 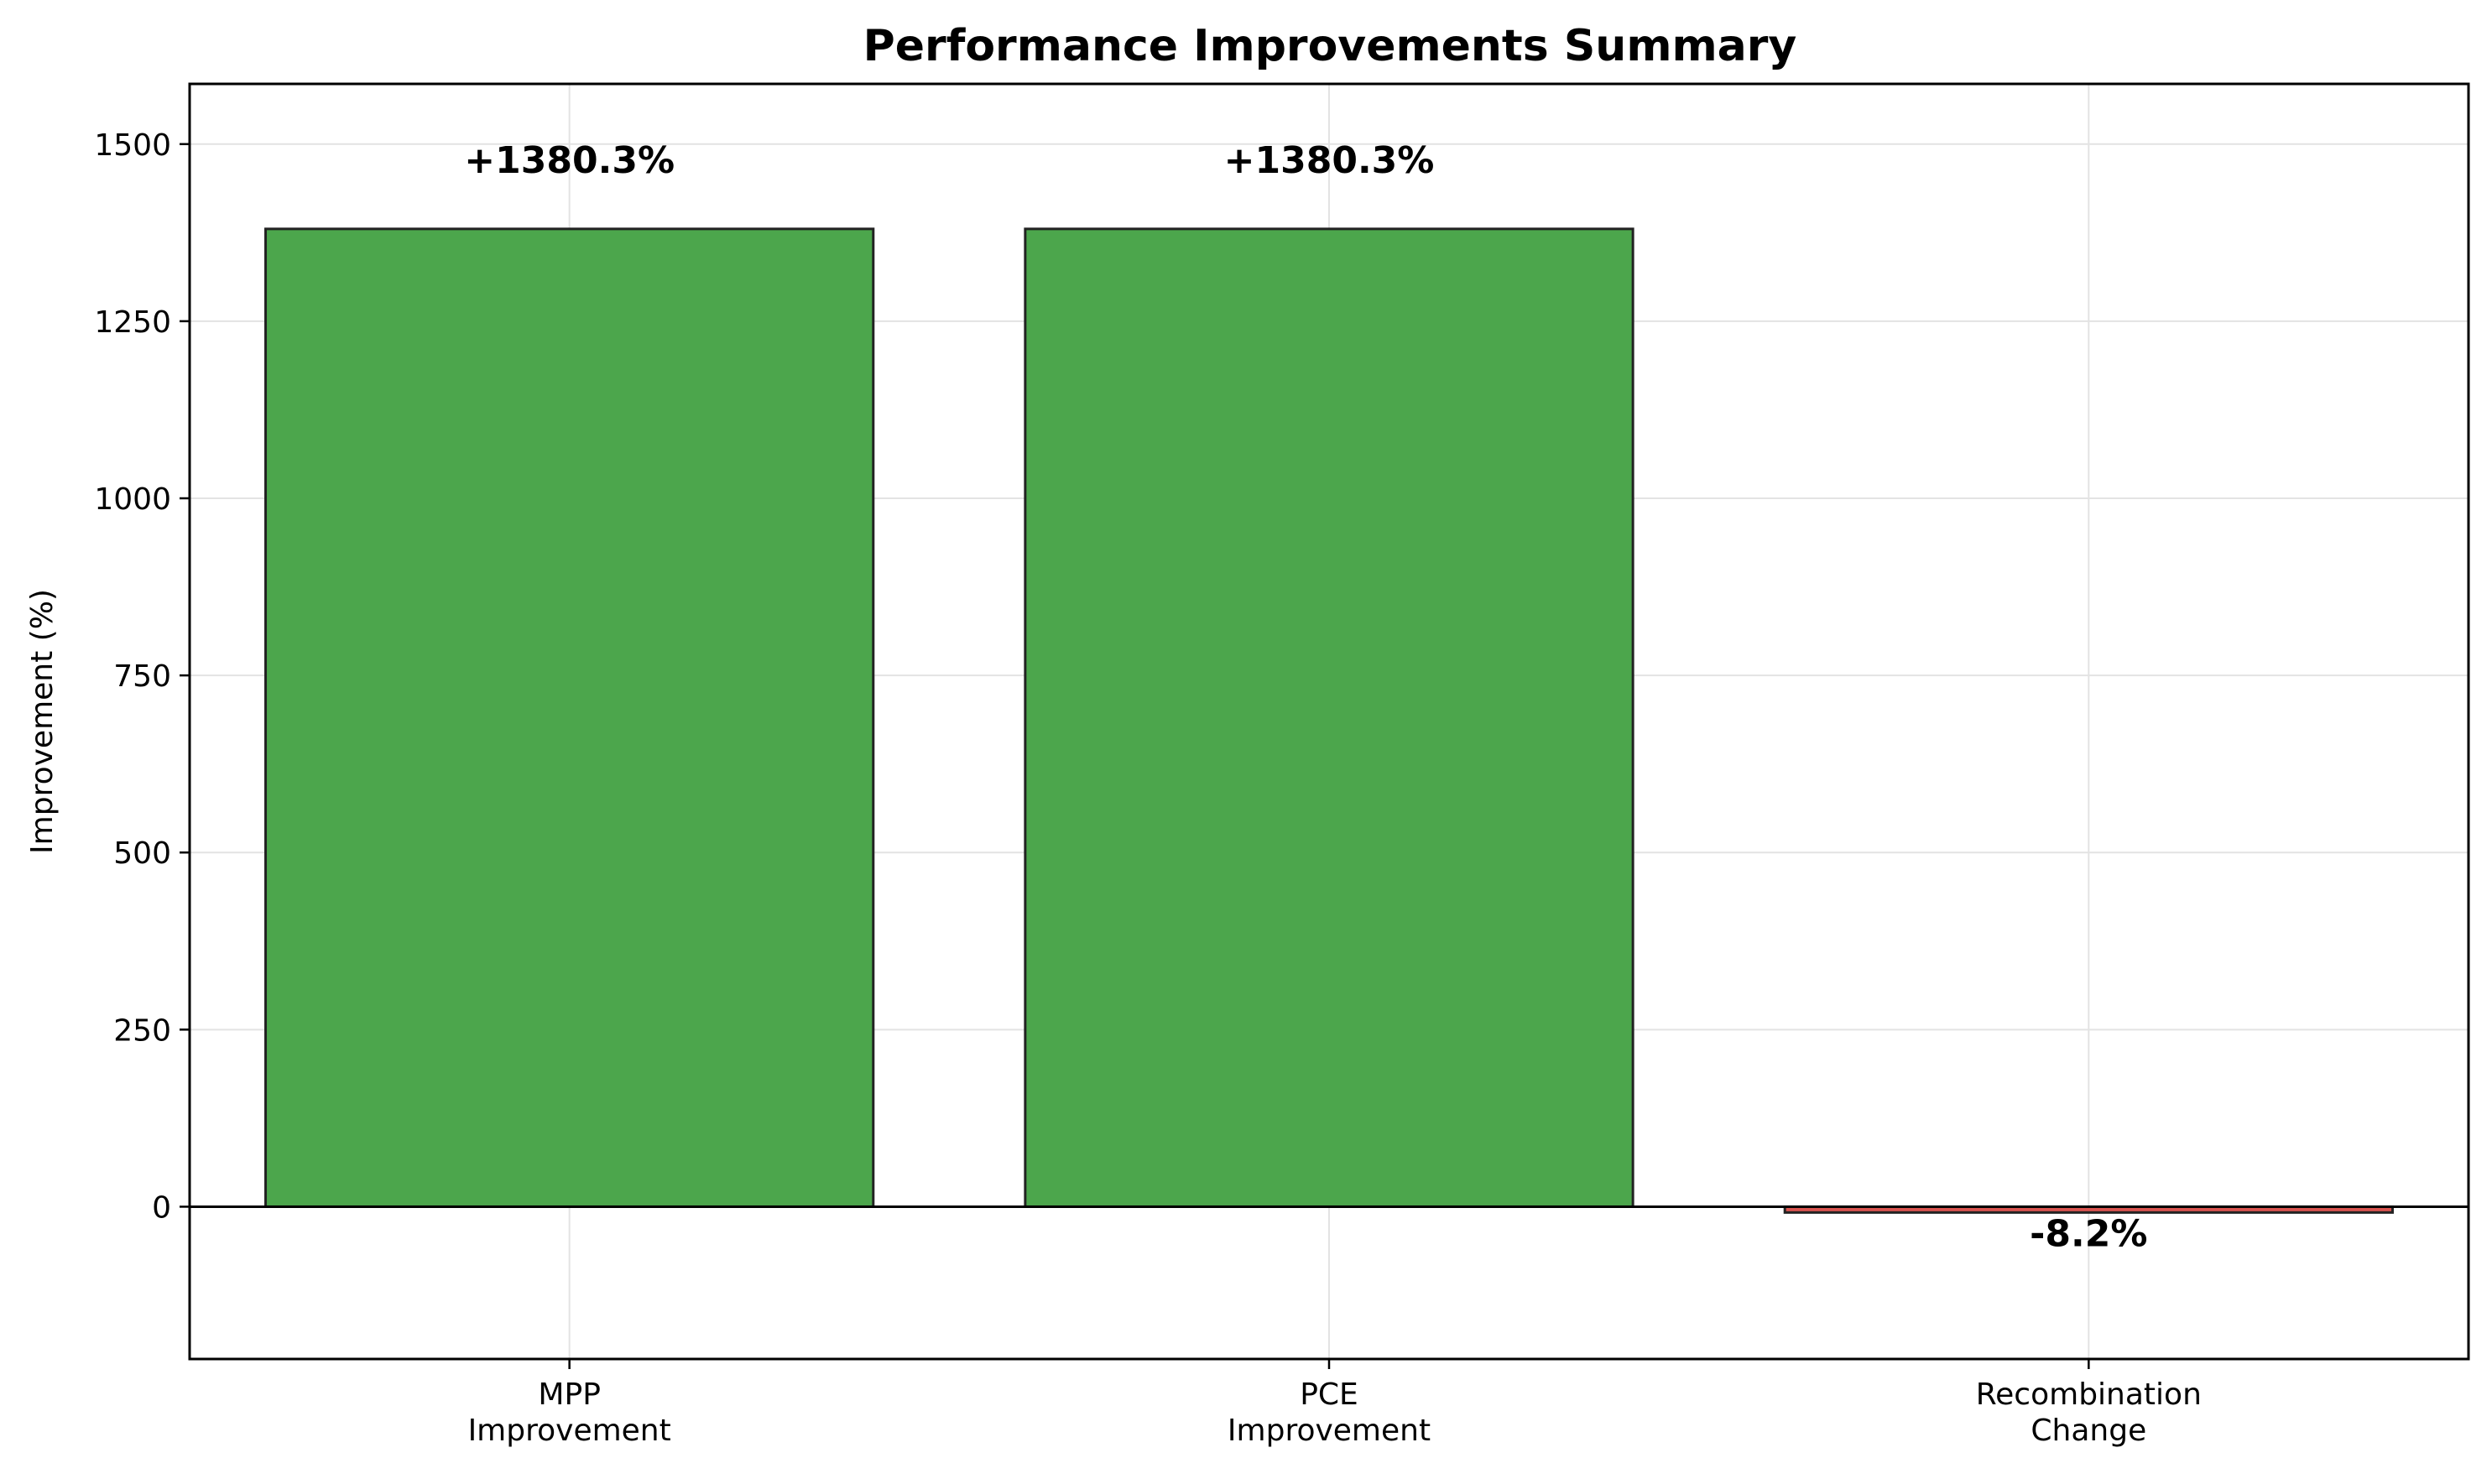 What do you see at coordinates (42, 721) in the screenshot?
I see `y-axis-label: Improvement (%)` at bounding box center [42, 721].